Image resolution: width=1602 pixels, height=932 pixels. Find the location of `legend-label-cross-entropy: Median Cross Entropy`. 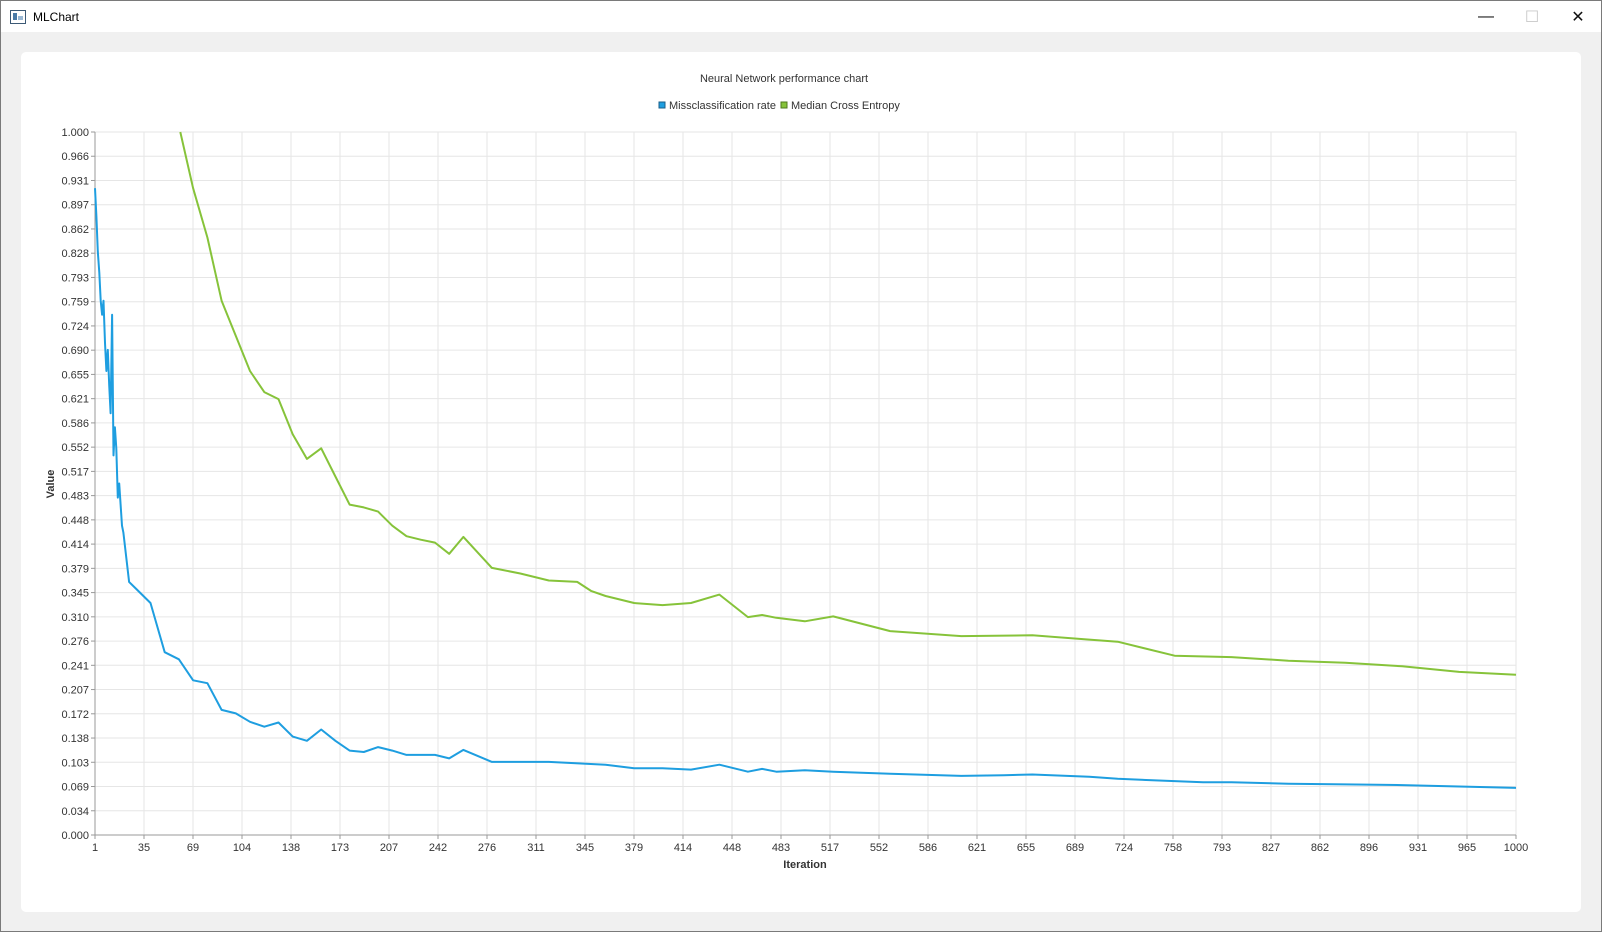

legend-label-cross-entropy: Median Cross Entropy is located at coordinates (845, 106).